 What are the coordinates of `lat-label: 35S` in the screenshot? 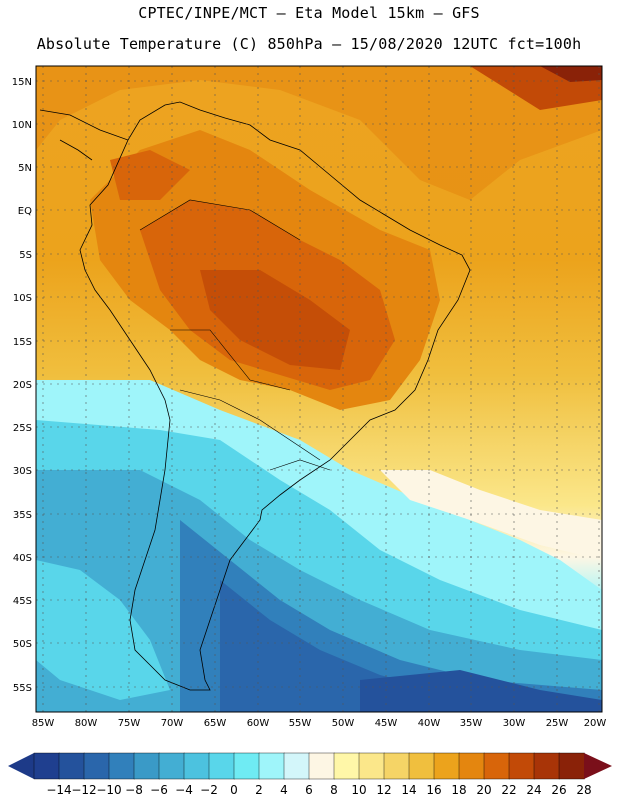 It's located at (22, 515).